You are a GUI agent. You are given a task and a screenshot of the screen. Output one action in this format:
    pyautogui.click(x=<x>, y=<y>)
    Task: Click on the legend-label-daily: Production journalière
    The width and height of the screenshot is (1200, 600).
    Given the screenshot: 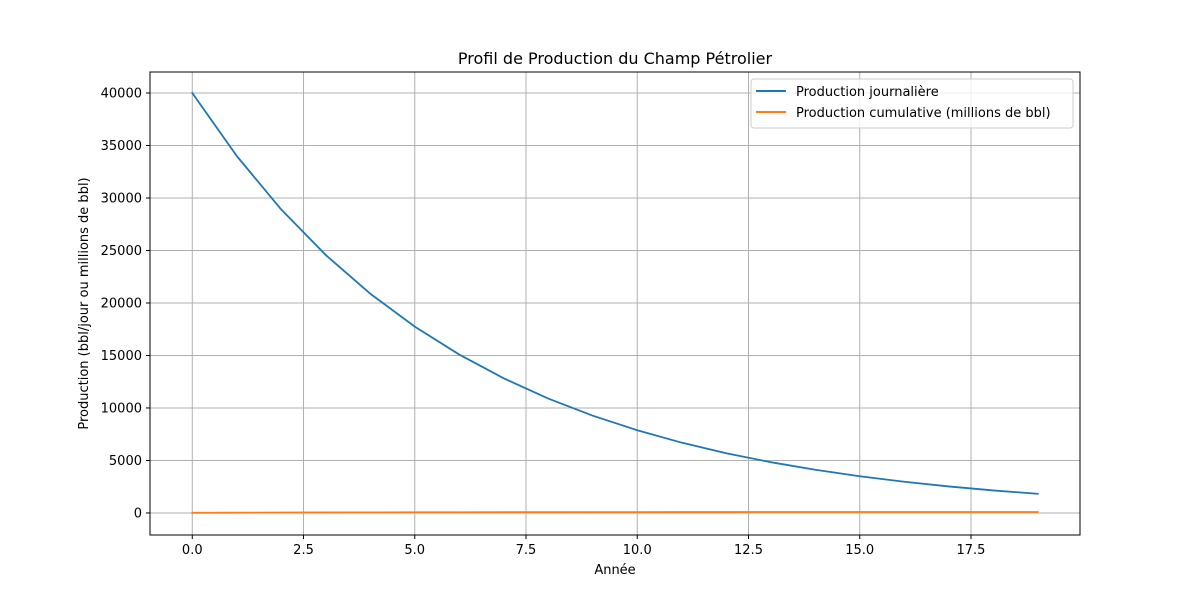 What is the action you would take?
    pyautogui.click(x=867, y=92)
    